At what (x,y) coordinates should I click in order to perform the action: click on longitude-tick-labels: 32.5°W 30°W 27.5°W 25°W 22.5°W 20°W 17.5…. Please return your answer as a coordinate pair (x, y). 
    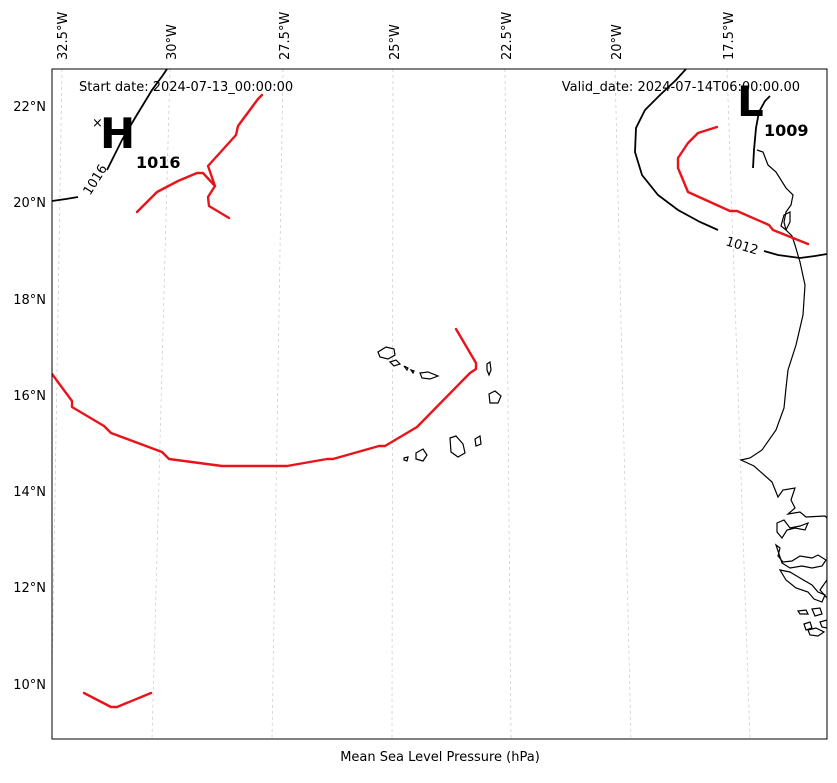
    Looking at the image, I should click on (396, 36).